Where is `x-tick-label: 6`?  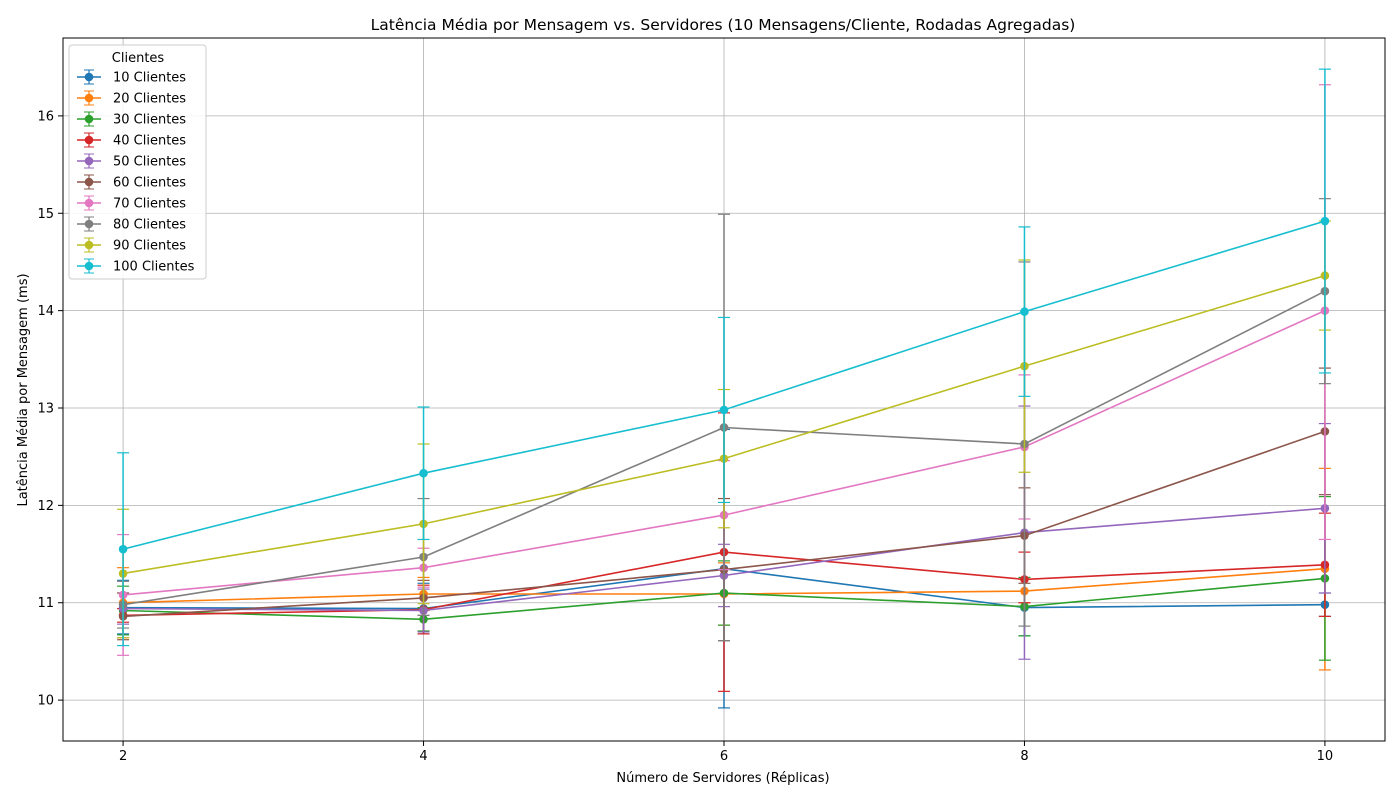 x-tick-label: 6 is located at coordinates (724, 756).